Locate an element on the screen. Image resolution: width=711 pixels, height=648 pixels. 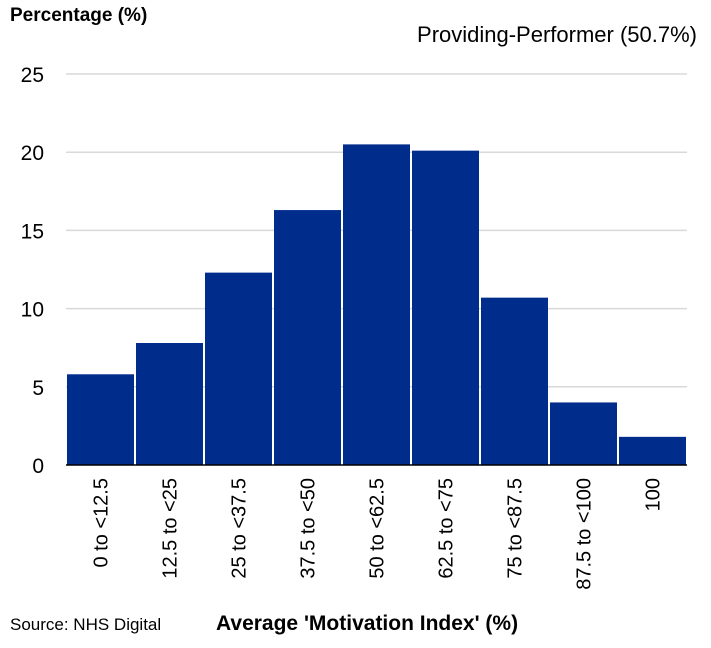
x-tick-label: 50 to <62.5 is located at coordinates (378, 528).